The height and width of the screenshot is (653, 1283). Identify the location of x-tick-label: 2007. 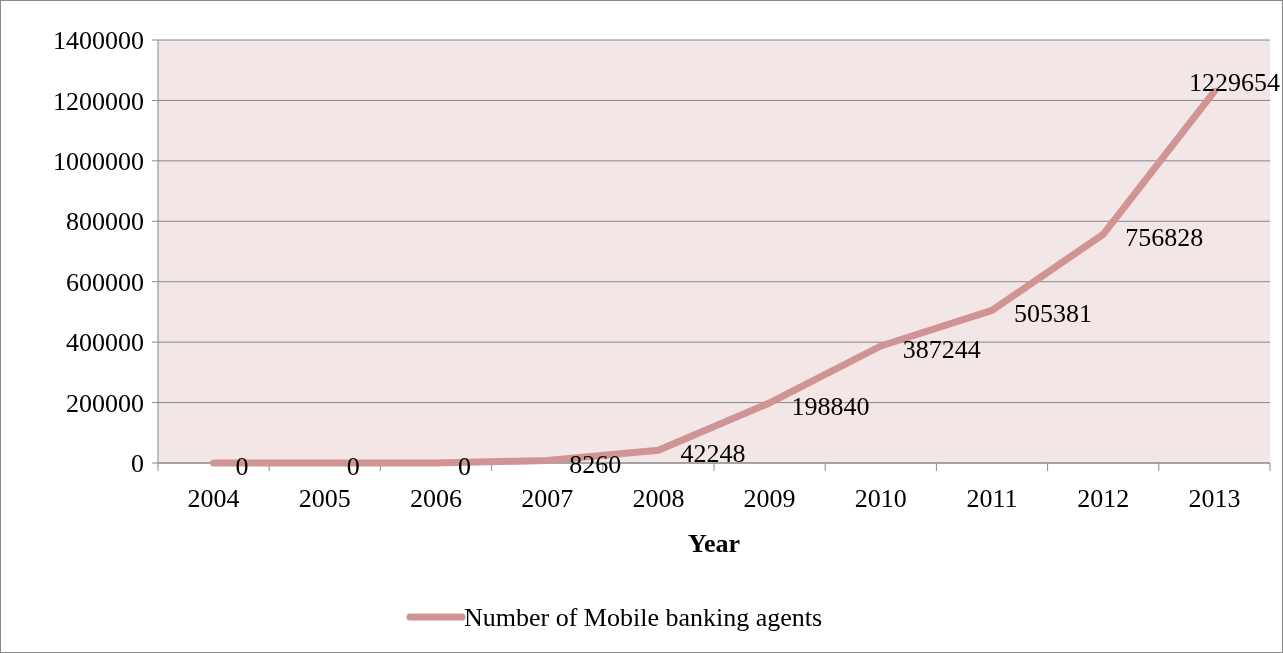
(547, 498).